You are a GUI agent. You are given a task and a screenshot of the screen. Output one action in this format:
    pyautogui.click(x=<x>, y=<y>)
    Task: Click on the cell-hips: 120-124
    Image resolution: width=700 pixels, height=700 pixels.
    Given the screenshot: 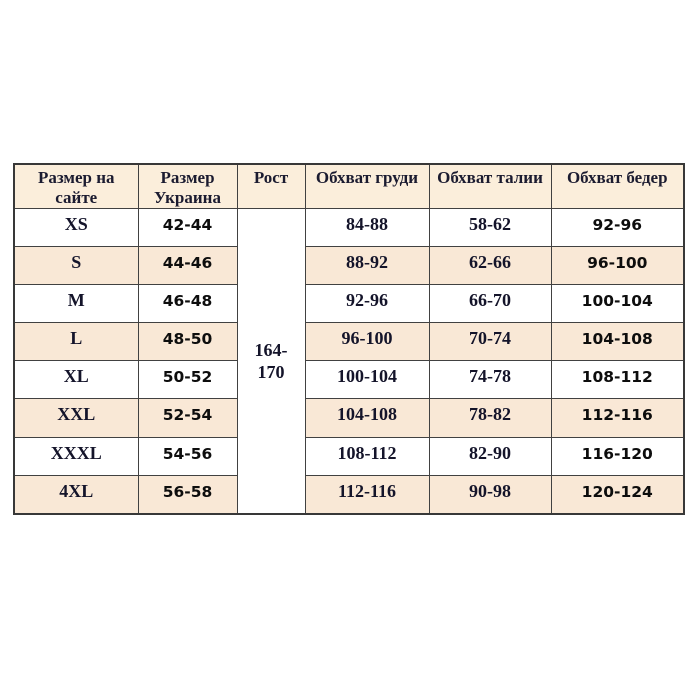 What is the action you would take?
    pyautogui.click(x=617, y=494)
    